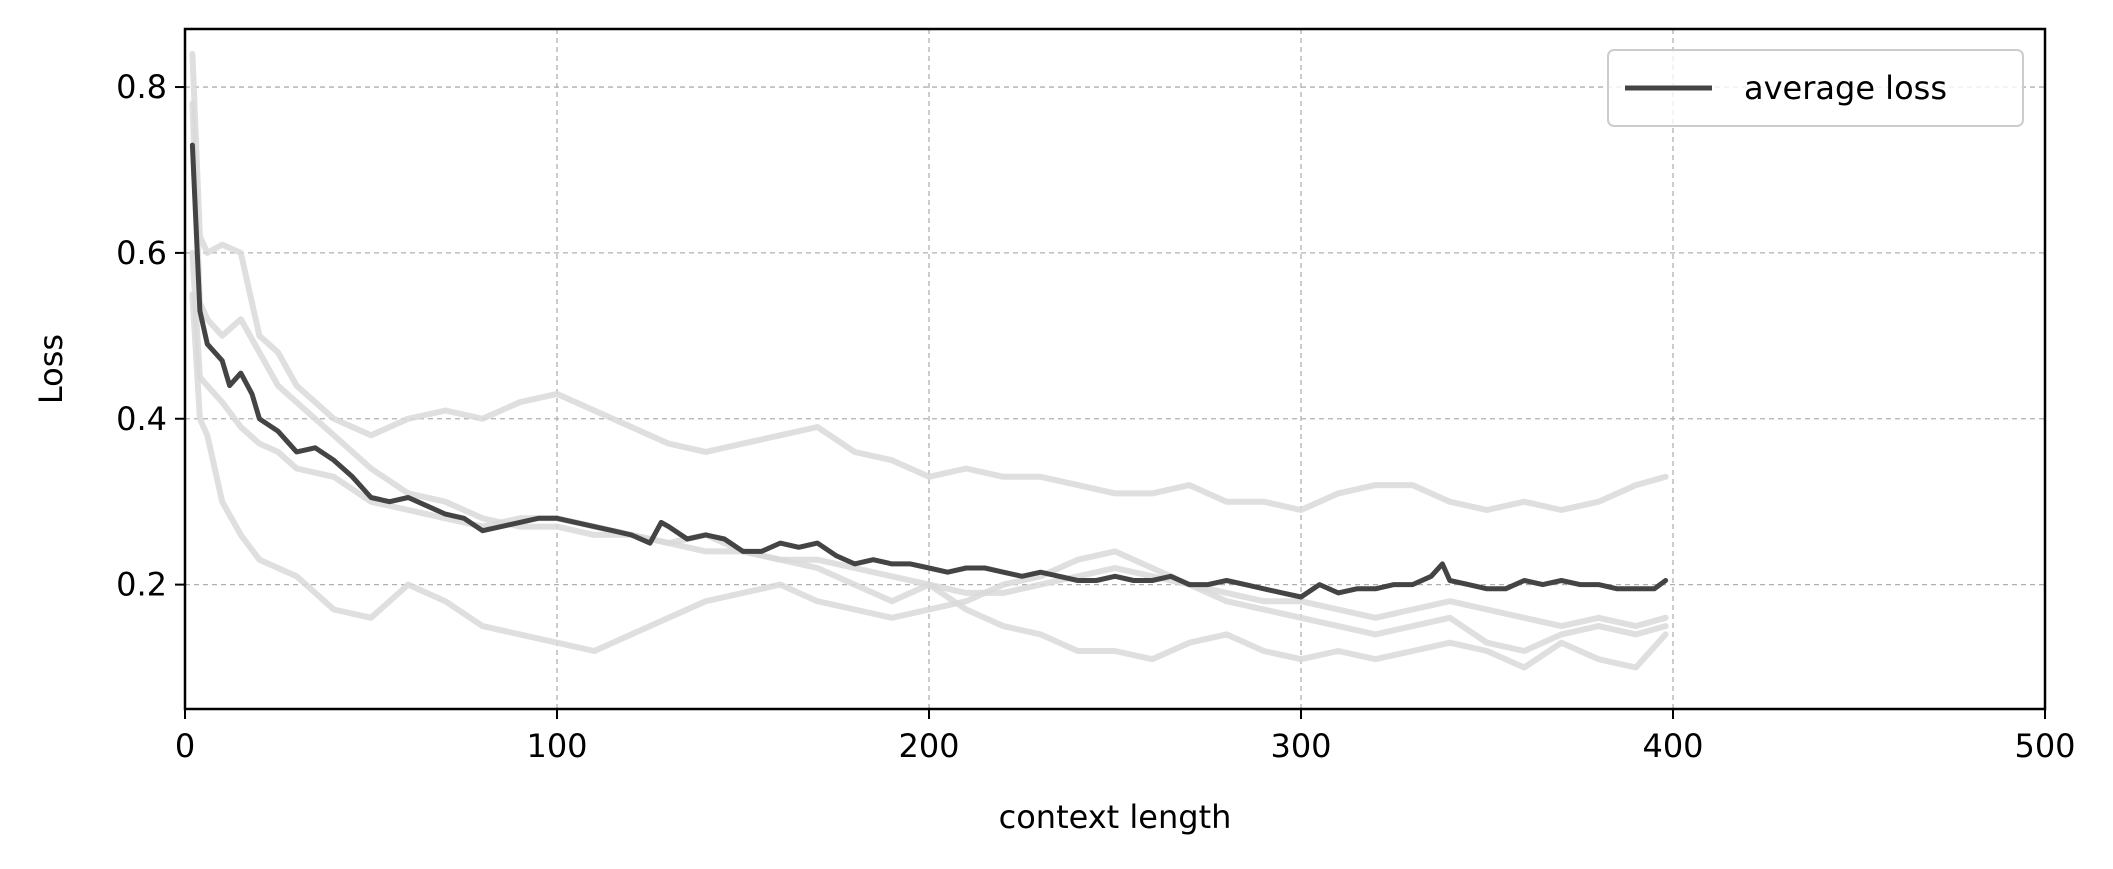 This screenshot has width=2113, height=869. What do you see at coordinates (1300, 746) in the screenshot?
I see `x-tick-label: 300` at bounding box center [1300, 746].